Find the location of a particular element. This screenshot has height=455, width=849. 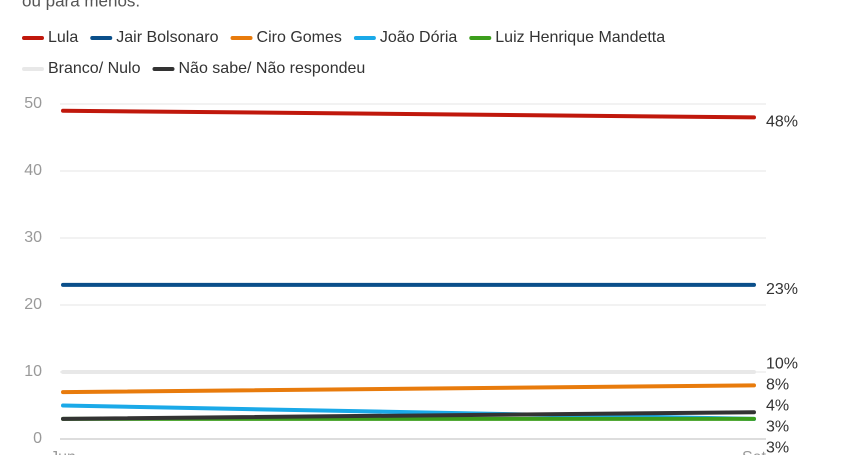

data-label: 8% is located at coordinates (777, 385).